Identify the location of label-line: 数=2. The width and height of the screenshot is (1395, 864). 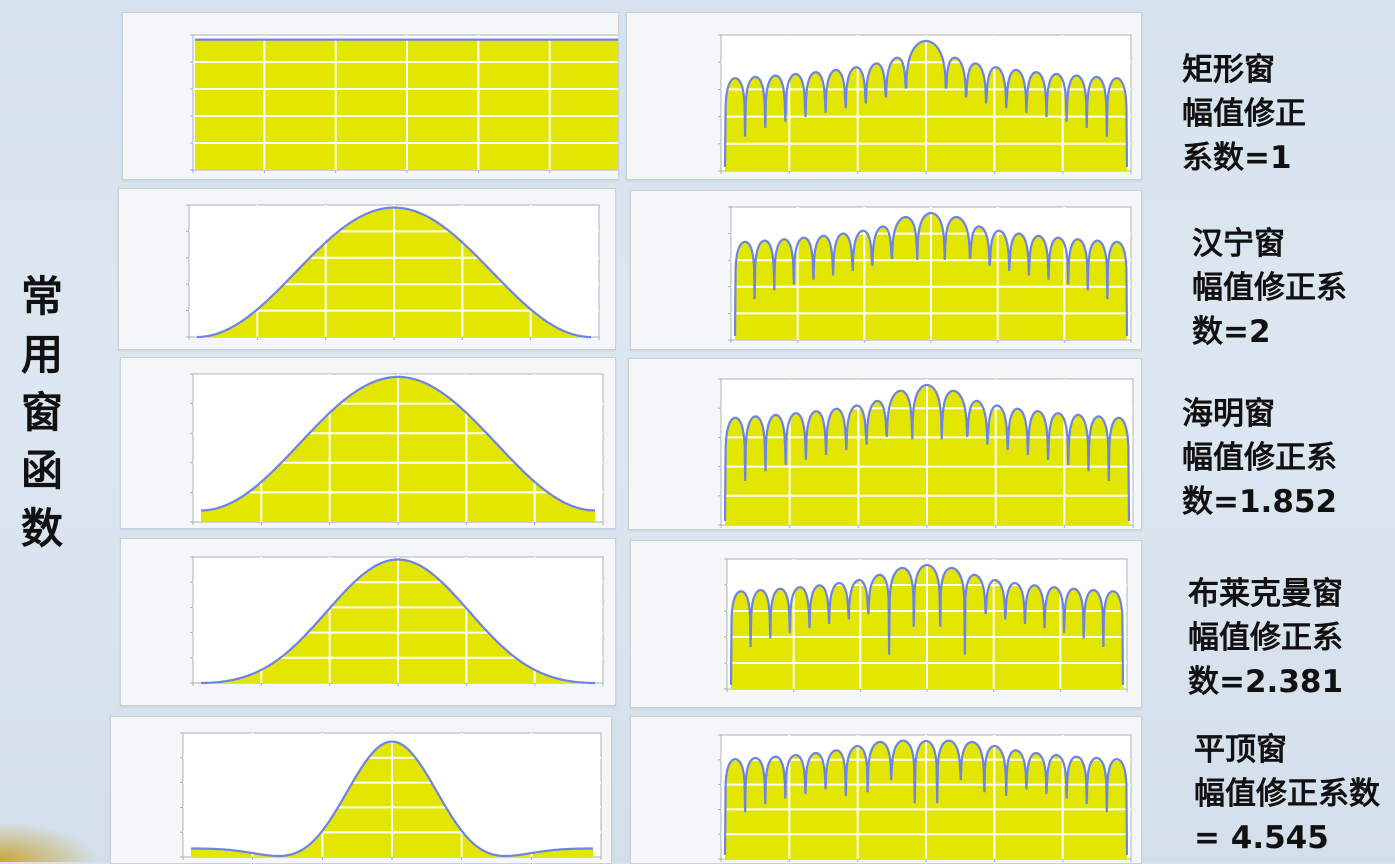
(1231, 332).